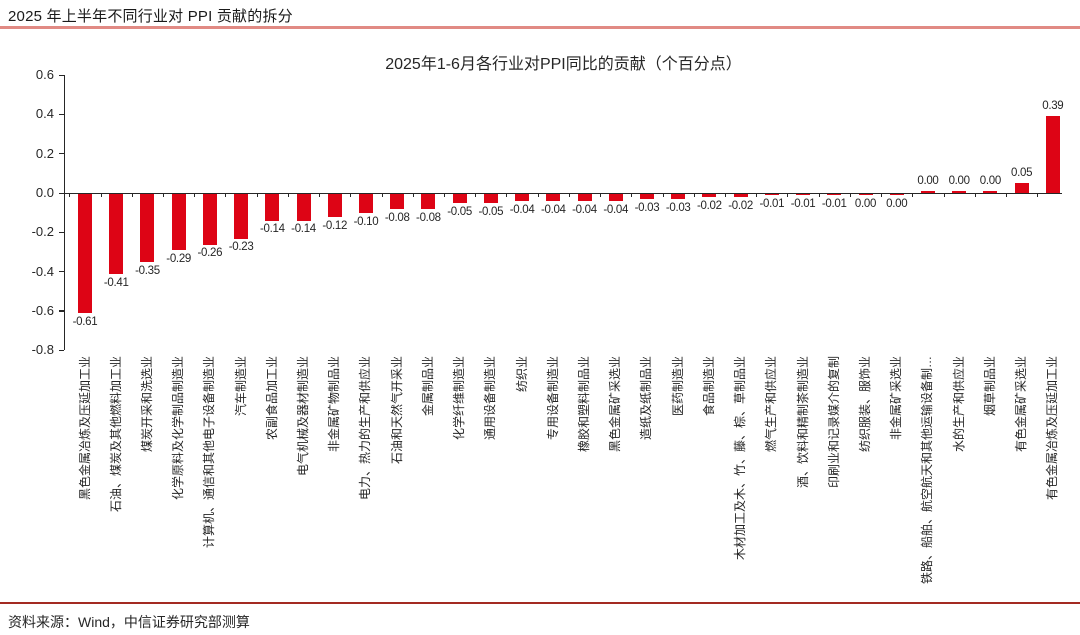  I want to click on bar-value-label: -0.61, so click(85, 321).